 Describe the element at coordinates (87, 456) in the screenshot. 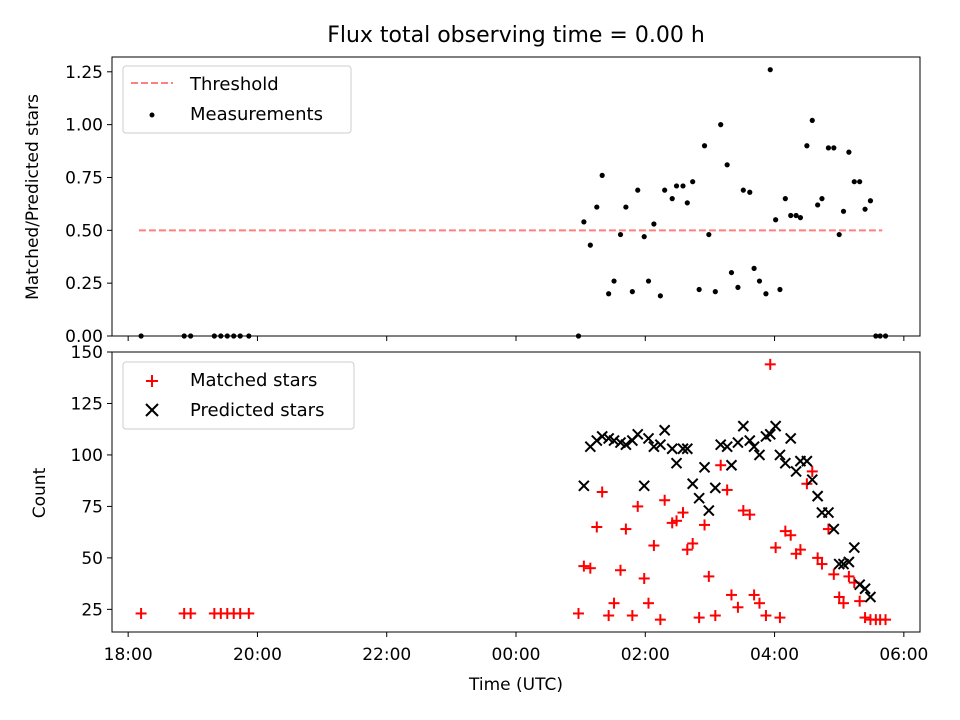

I see `bottom-y-tick-label: 100` at that location.